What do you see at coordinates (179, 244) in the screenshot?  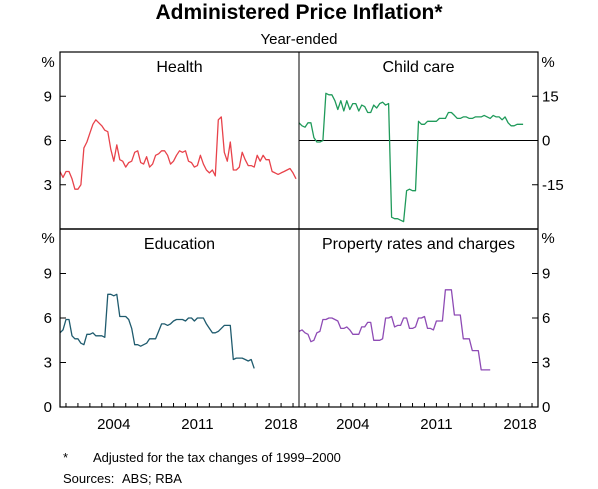 I see `panel-title: Education` at bounding box center [179, 244].